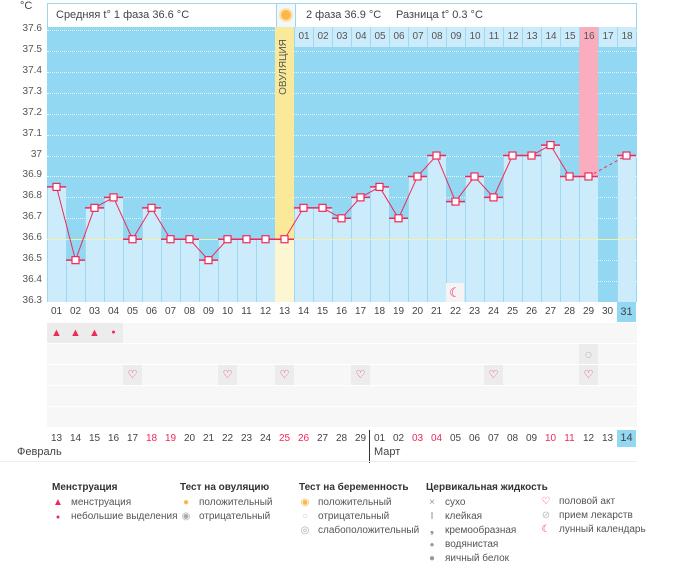 The width and height of the screenshot is (675, 587). Describe the element at coordinates (569, 311) in the screenshot. I see `cycle-day-label: 28` at that location.